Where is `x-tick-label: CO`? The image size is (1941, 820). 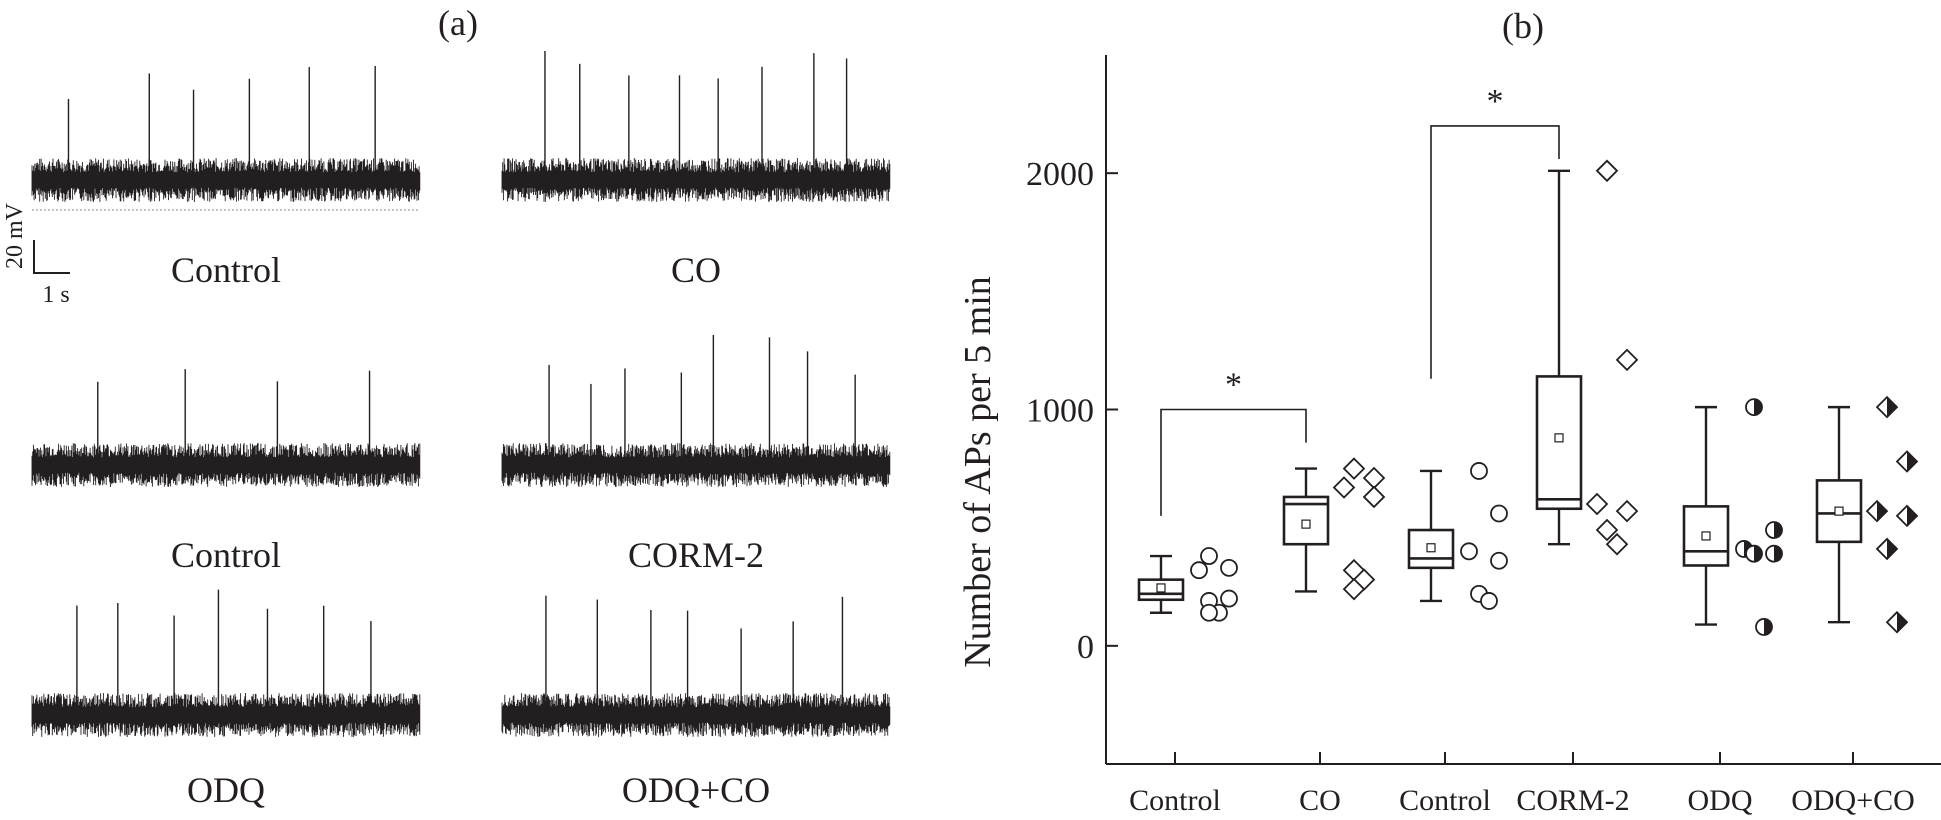
x-tick-label: CO is located at coordinates (1320, 800).